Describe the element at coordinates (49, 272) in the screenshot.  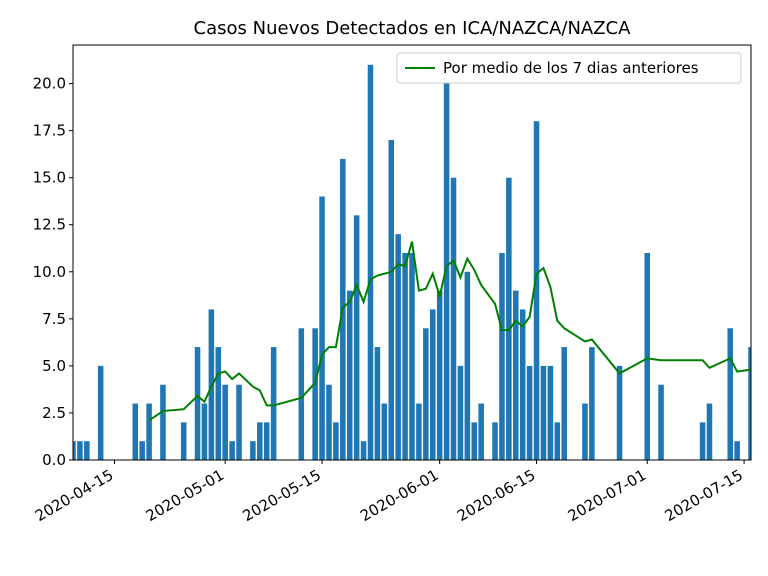
I see `y-tick-label: 10.0` at that location.